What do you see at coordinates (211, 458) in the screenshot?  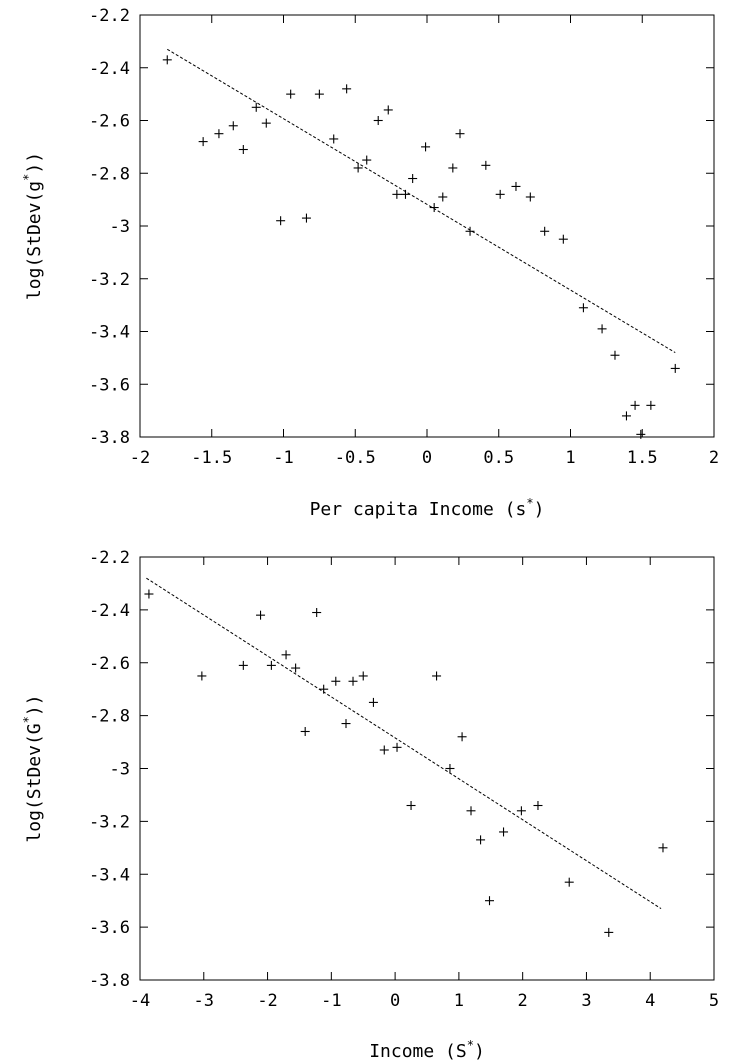 I see `x-tick-label: -1.5` at bounding box center [211, 458].